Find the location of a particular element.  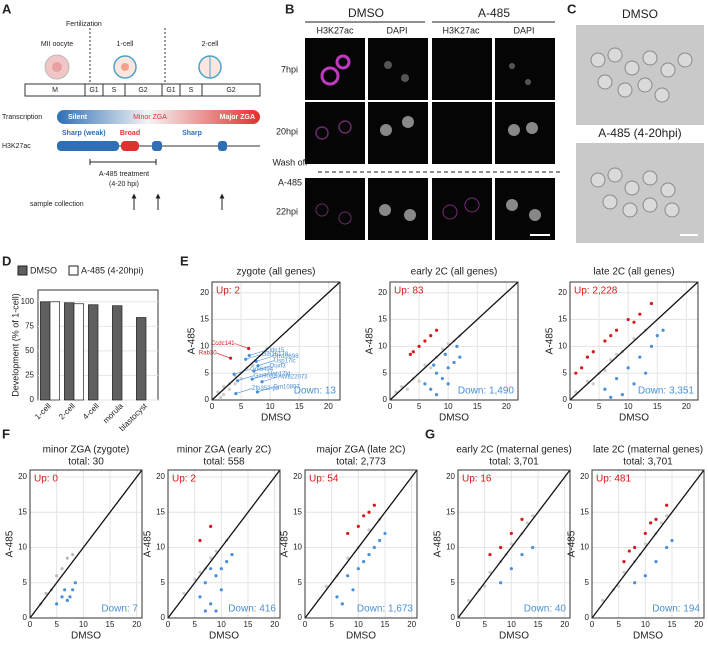

phase: S is located at coordinates (191, 90).